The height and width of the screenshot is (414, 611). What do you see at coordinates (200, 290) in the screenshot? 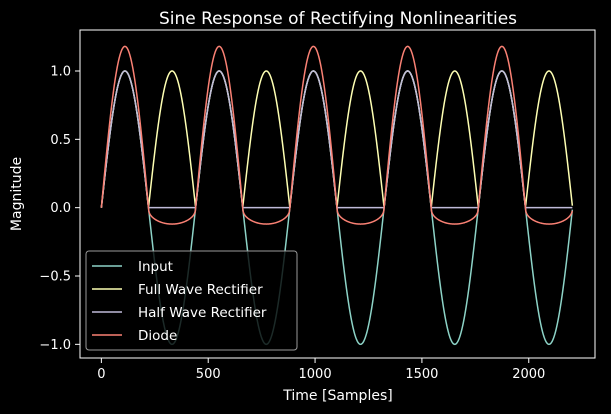
I see `legend-label: Full Wave Rectifier` at bounding box center [200, 290].